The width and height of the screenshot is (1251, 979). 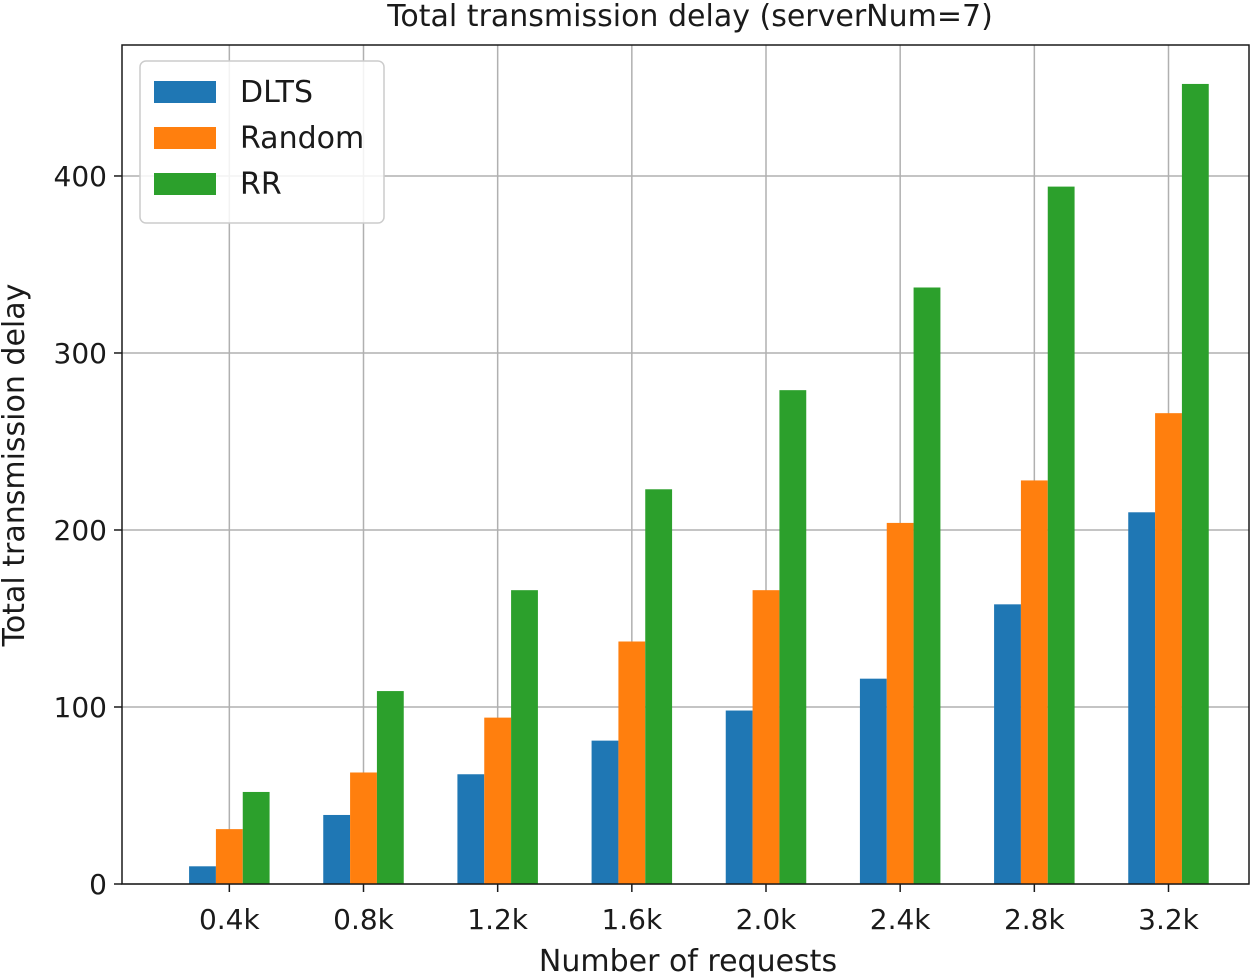 I want to click on x-tick-label: 2.0k, so click(x=767, y=919).